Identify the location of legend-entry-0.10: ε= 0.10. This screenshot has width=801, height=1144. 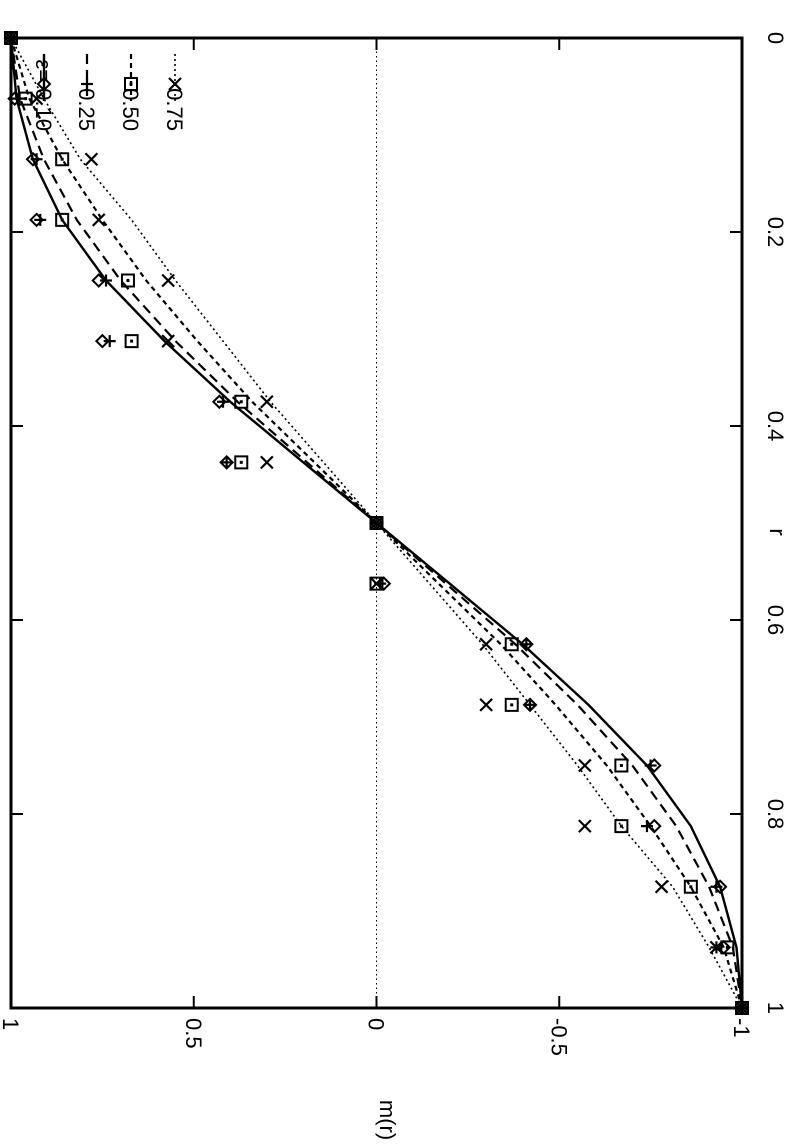
(43, 92).